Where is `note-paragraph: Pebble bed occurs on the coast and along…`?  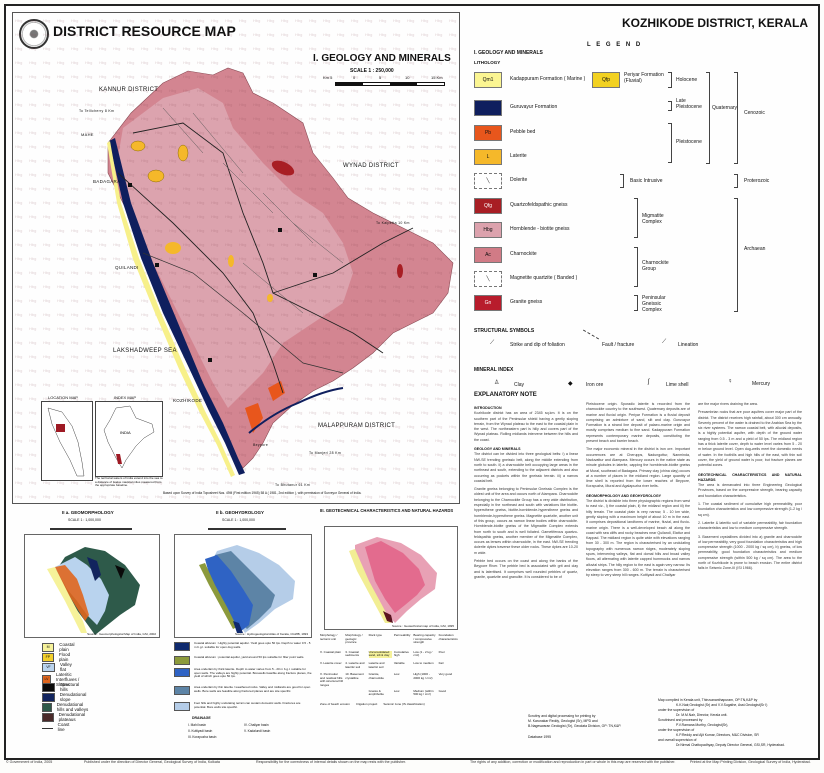
note-paragraph: Pebble bed occurs on the coast and along… is located at coordinates (526, 569).